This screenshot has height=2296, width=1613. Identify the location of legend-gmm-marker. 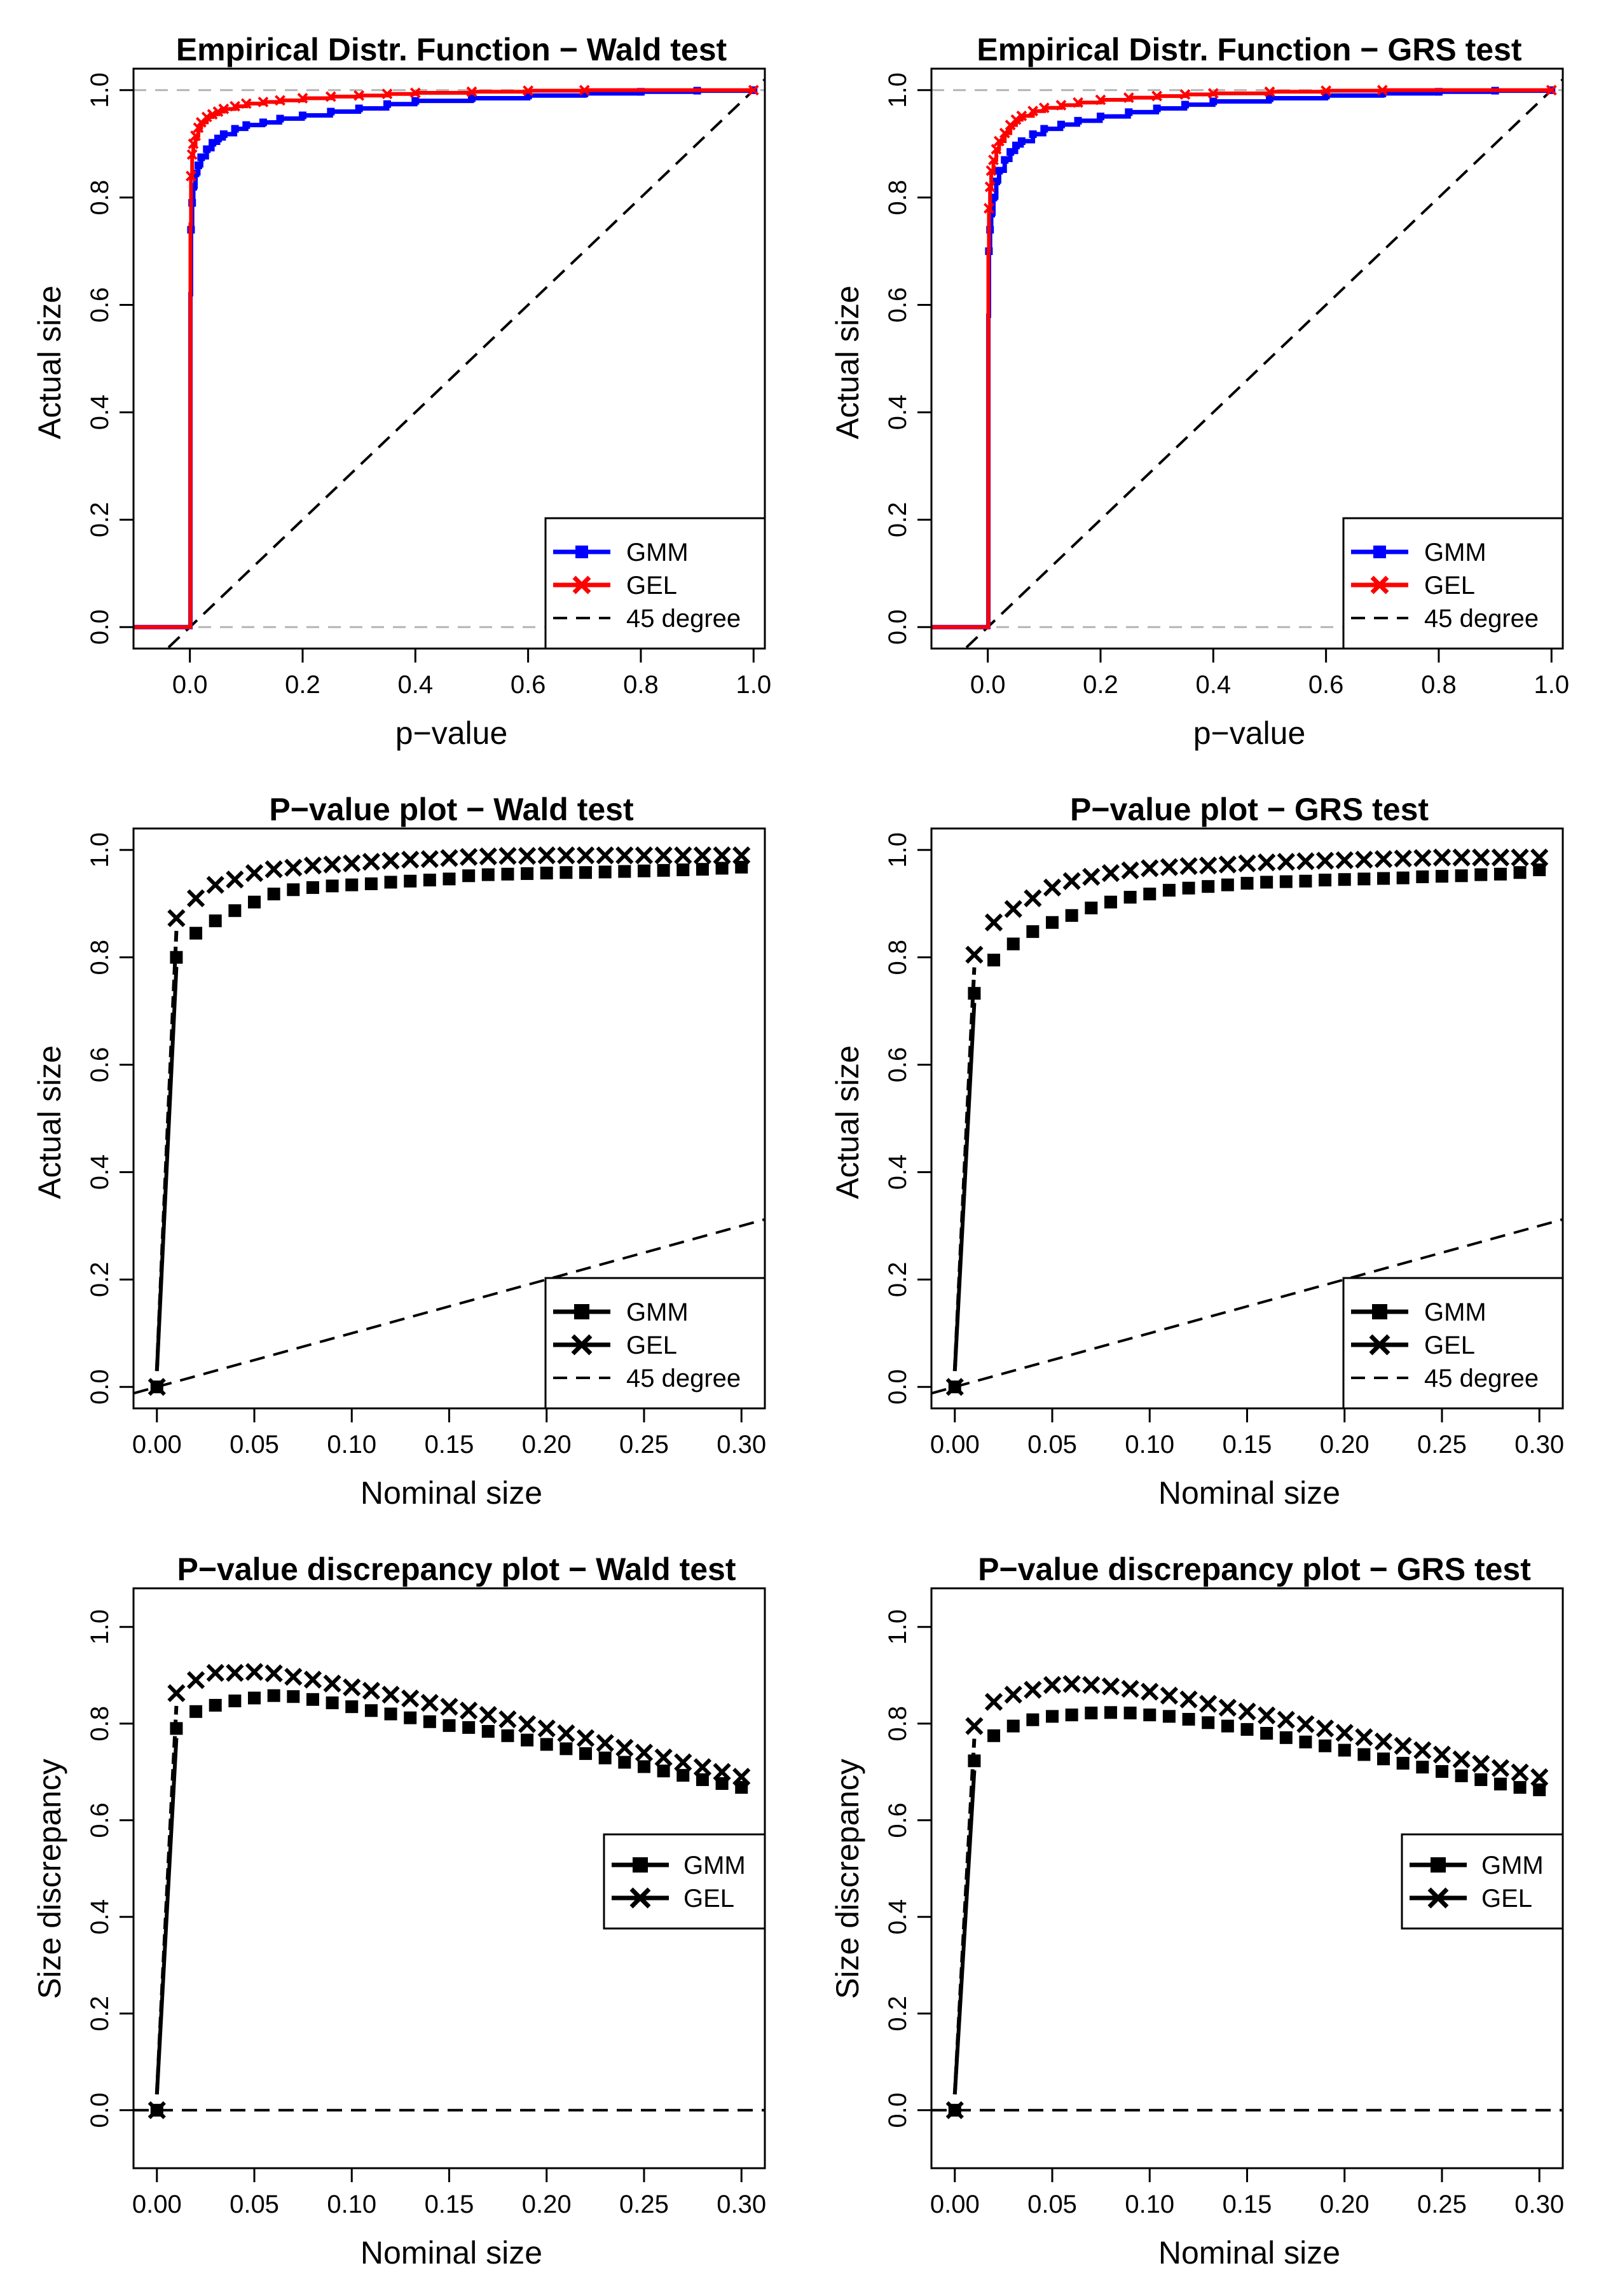
(582, 1311).